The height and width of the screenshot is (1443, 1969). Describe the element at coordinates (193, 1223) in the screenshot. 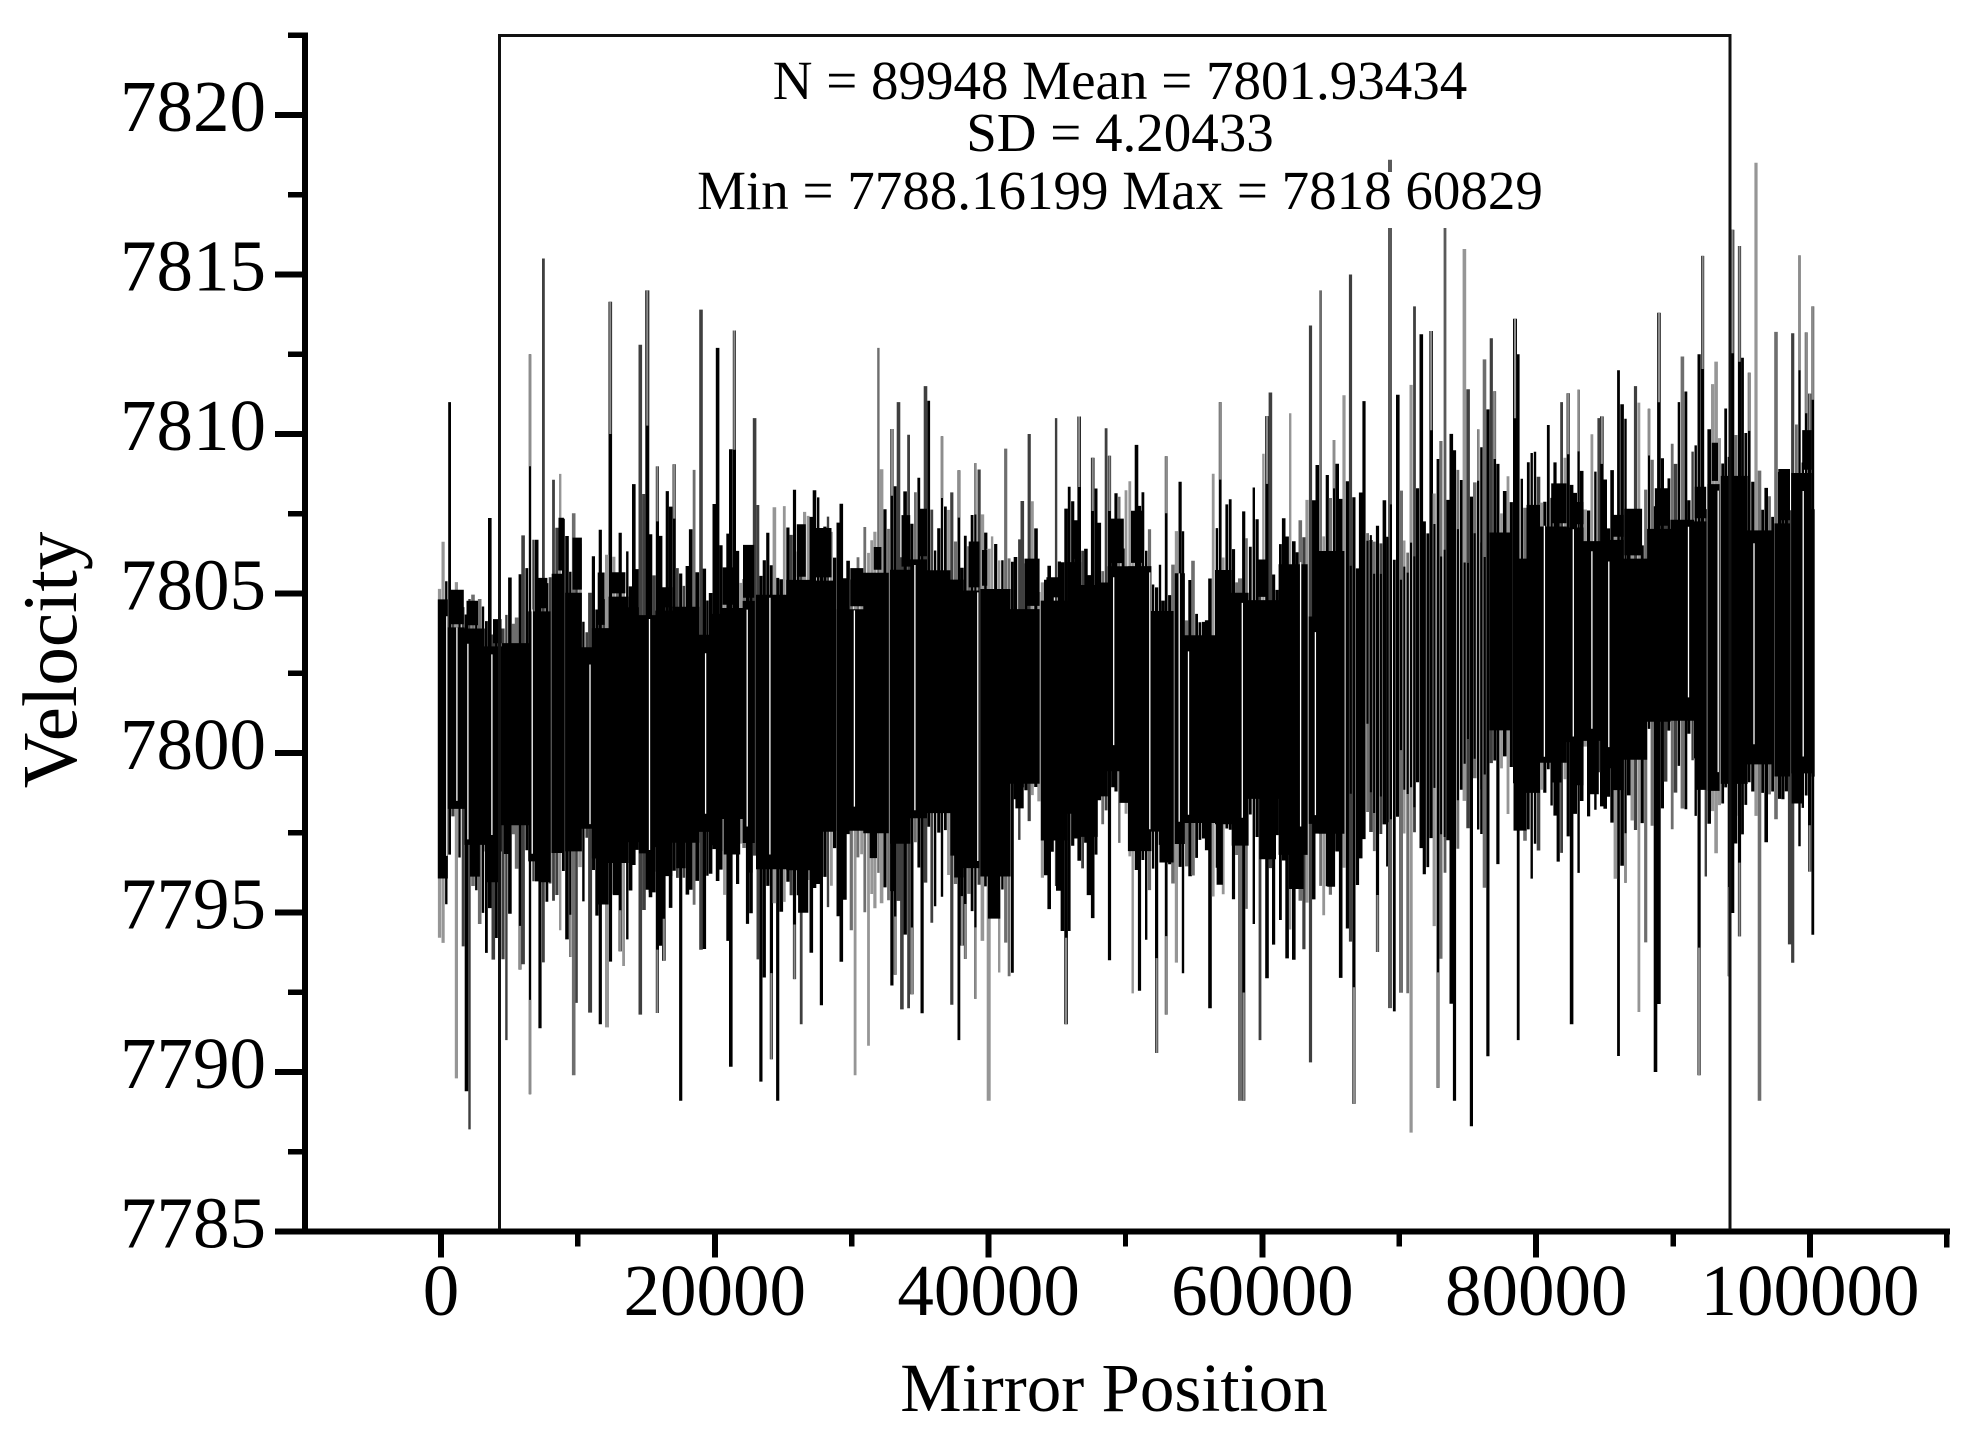

I see `svg-text: 7785` at that location.